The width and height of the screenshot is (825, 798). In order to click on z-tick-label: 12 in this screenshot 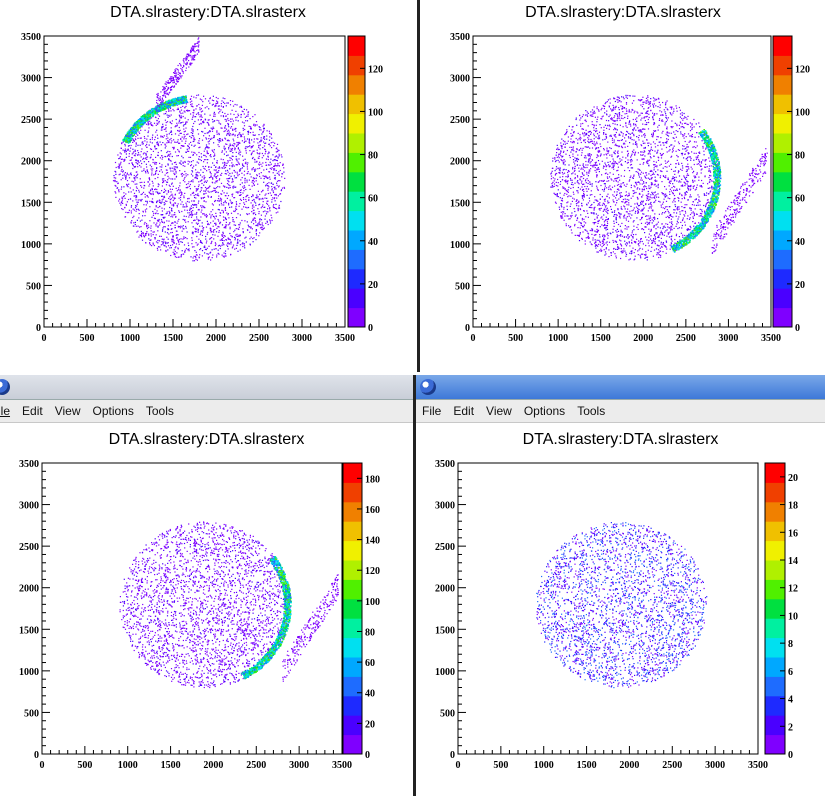, I will do `click(793, 589)`.